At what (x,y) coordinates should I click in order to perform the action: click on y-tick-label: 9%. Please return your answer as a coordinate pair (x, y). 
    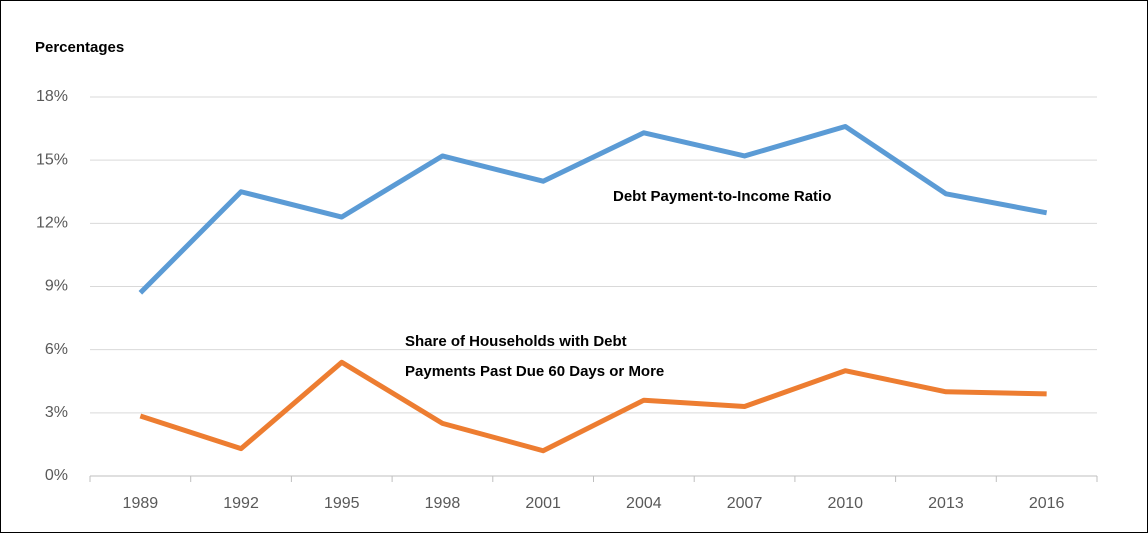
    Looking at the image, I should click on (56, 286).